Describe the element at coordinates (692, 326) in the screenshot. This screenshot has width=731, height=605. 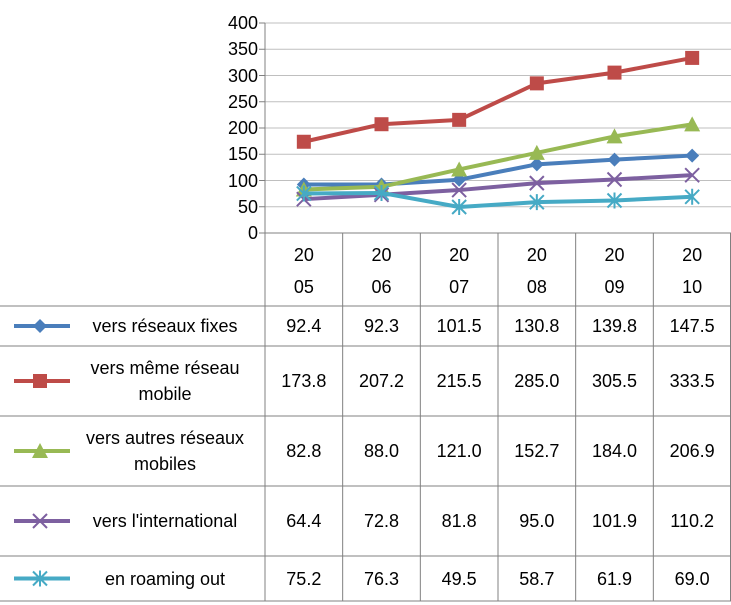
I see `table-value: 147.5` at that location.